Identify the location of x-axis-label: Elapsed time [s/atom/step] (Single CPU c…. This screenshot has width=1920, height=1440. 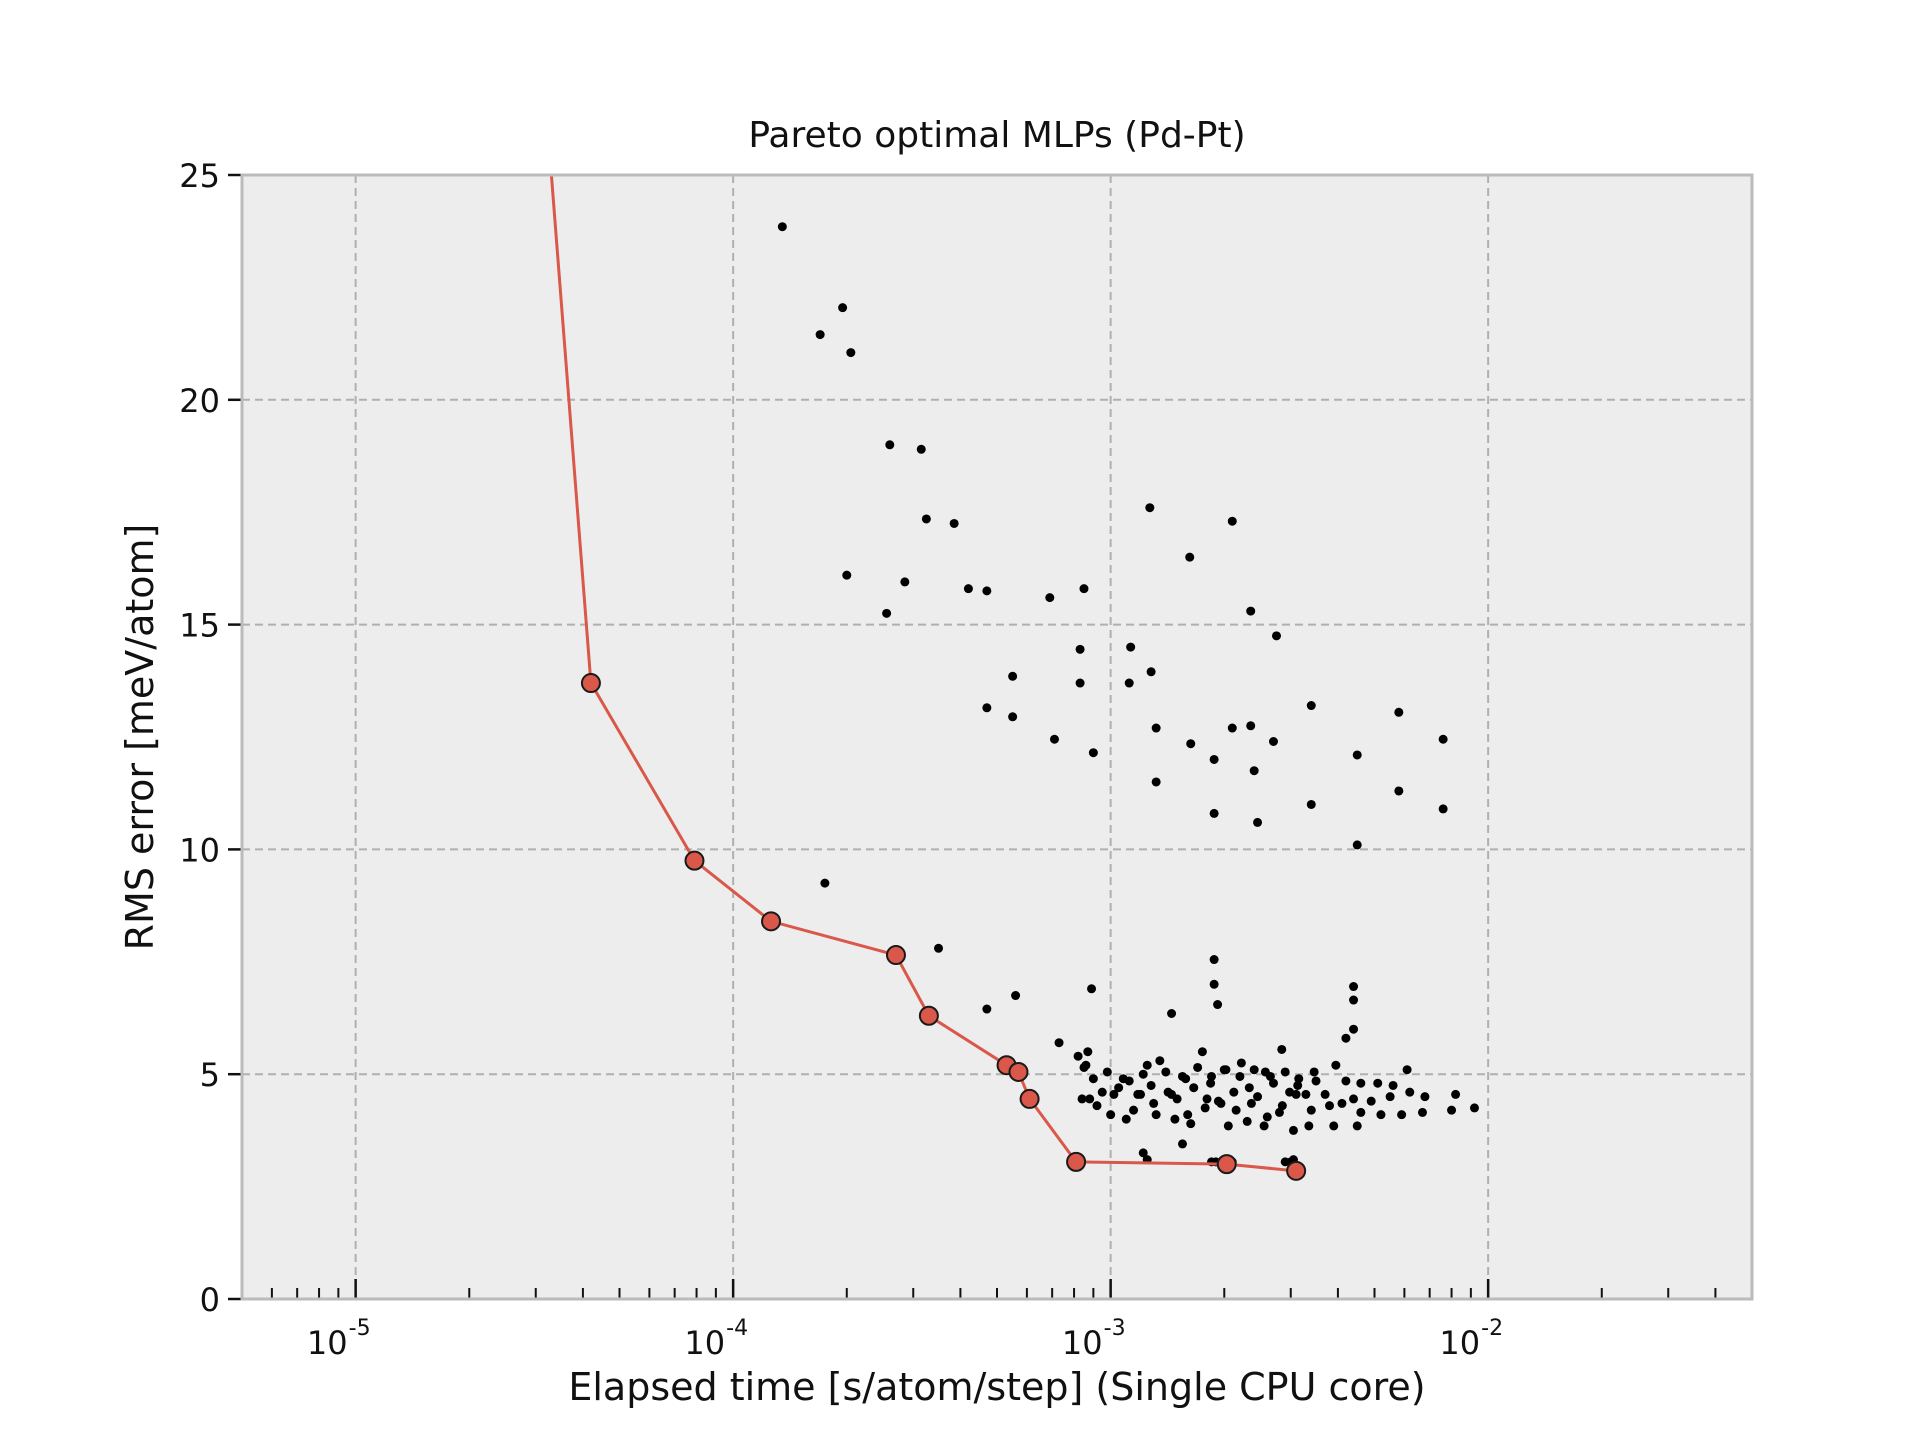
(996, 1387).